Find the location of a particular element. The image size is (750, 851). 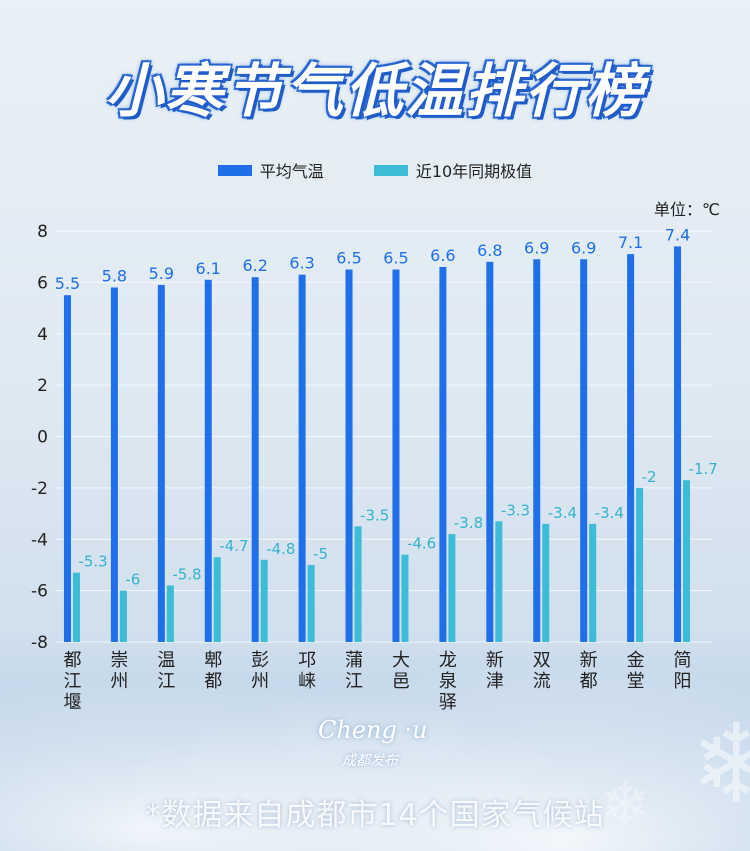

data-label-extreme: -5 is located at coordinates (320, 554).